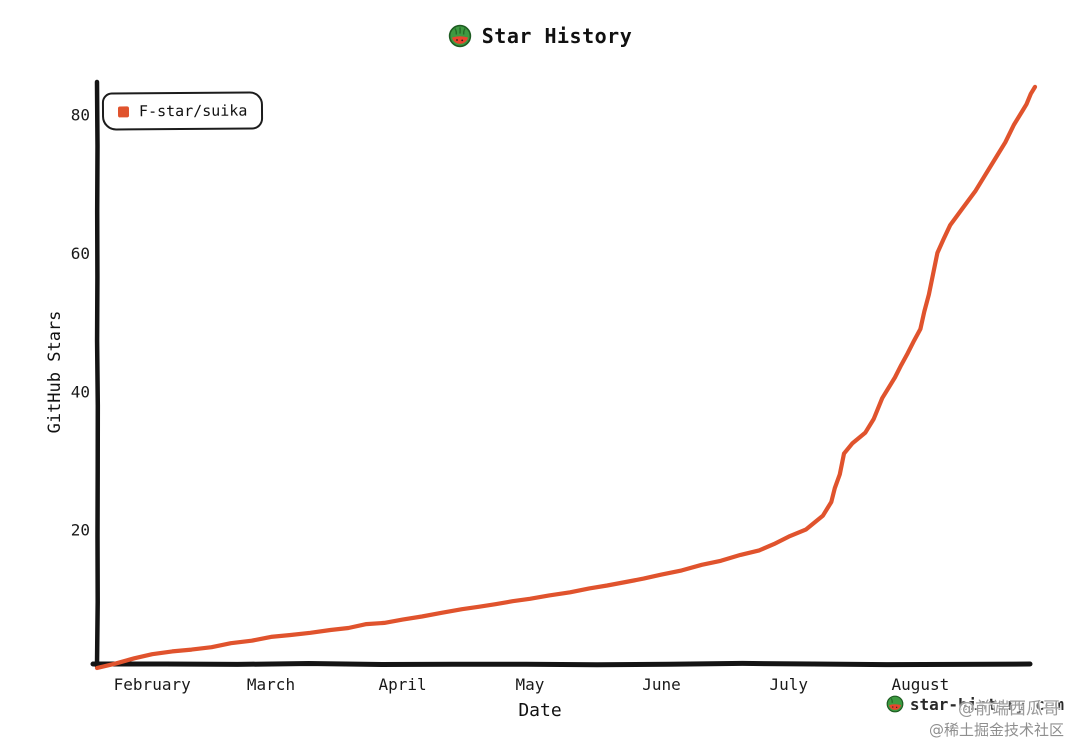 The width and height of the screenshot is (1080, 752). I want to click on y-axis-title: GitHub Stars, so click(55, 372).